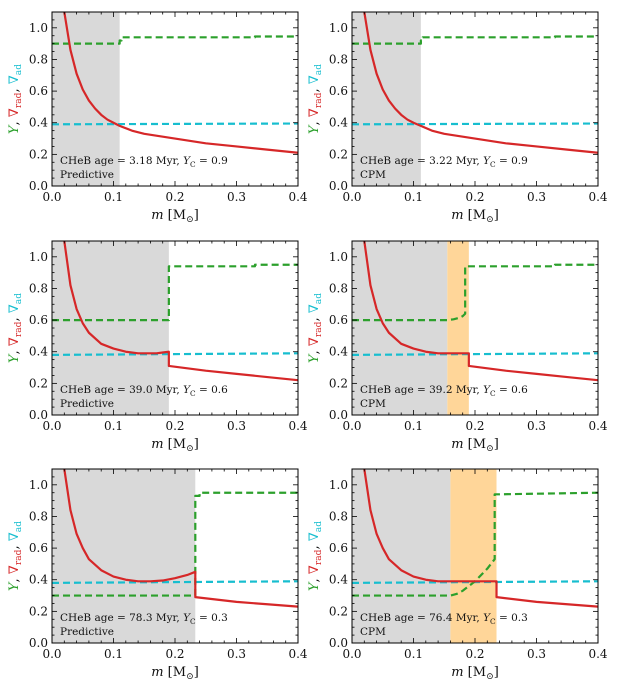  I want to click on panel-annotation-age: CHeB age = 78.3 Myr, YC​ = 0.3, so click(144, 619).